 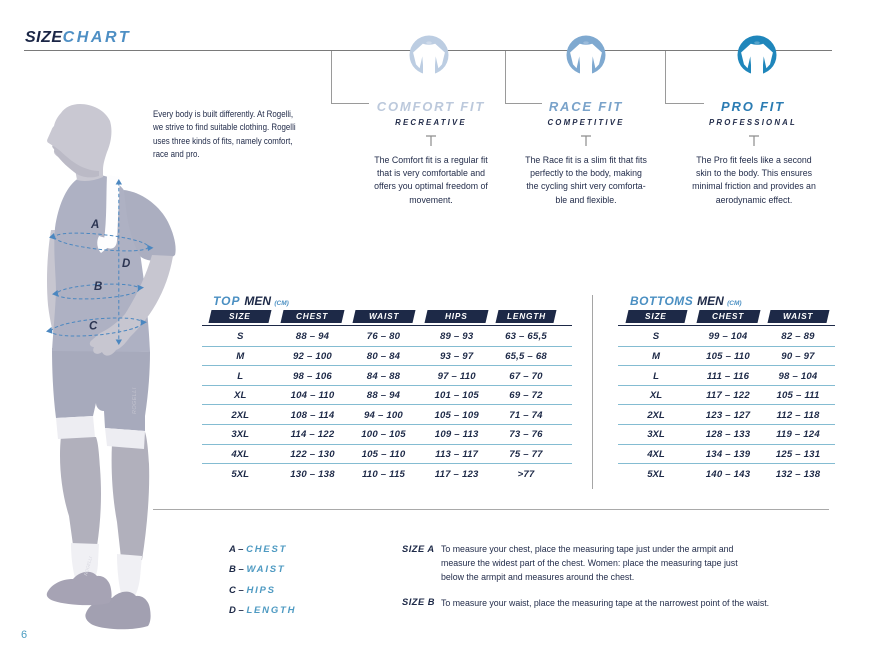 I want to click on svg-text: A, so click(x=94, y=225).